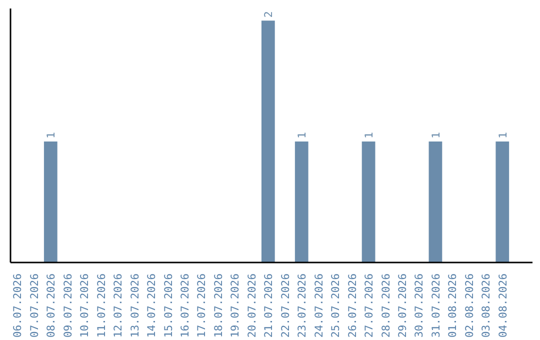 Image resolution: width=540 pixels, height=340 pixels. What do you see at coordinates (419, 306) in the screenshot?
I see `x-tick-label: 30.07.2026` at bounding box center [419, 306].